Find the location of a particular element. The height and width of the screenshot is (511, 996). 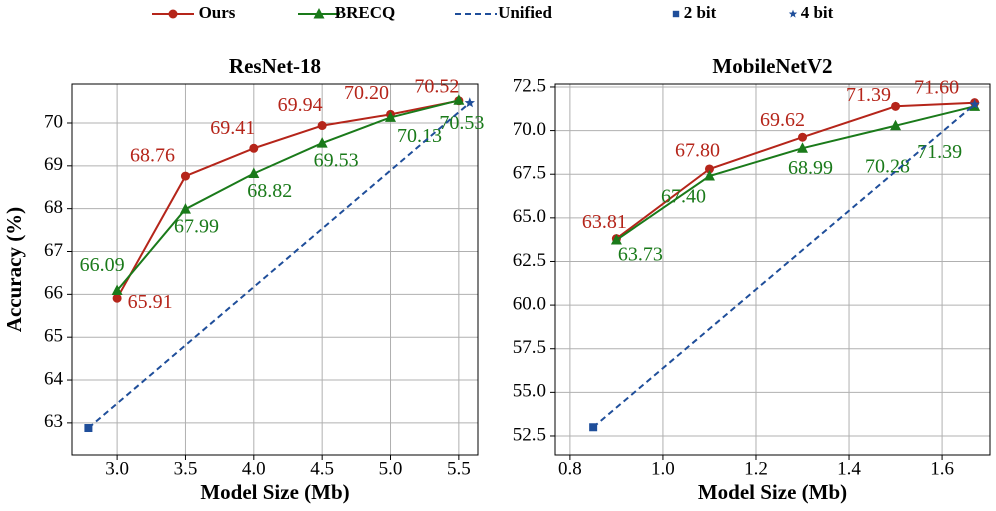

value-label: 70.28 is located at coordinates (887, 166).